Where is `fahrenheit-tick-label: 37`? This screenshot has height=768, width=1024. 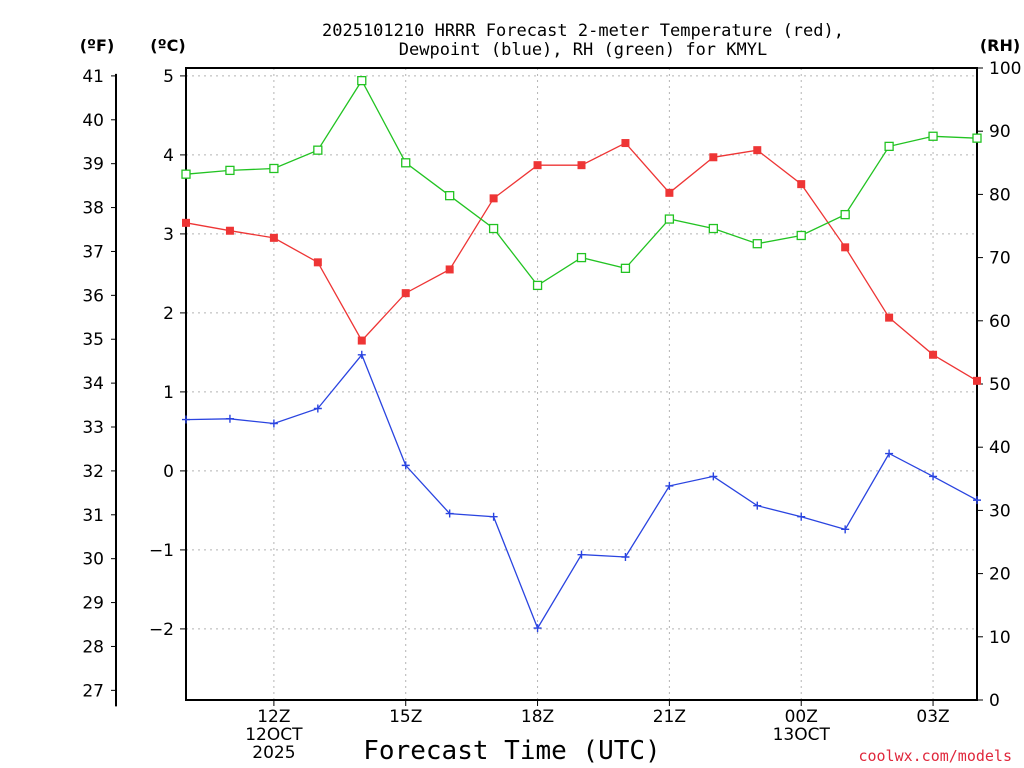 fahrenheit-tick-label: 37 is located at coordinates (93, 252).